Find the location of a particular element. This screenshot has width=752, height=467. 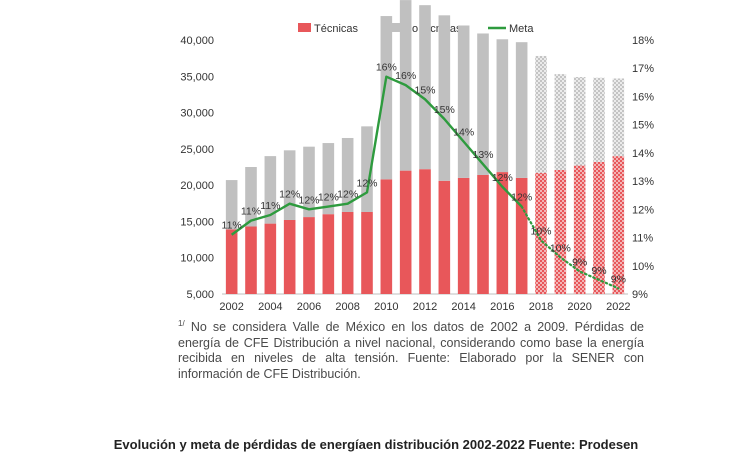

x-tick-label: 2006 is located at coordinates (309, 305).